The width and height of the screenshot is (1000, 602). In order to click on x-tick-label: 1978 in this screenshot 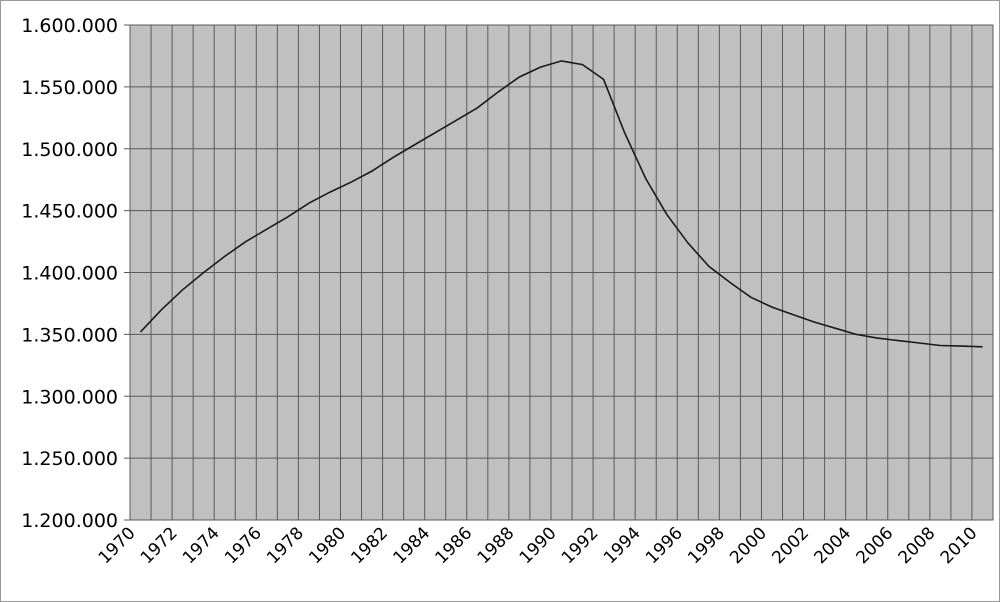, I will do `click(285, 545)`.